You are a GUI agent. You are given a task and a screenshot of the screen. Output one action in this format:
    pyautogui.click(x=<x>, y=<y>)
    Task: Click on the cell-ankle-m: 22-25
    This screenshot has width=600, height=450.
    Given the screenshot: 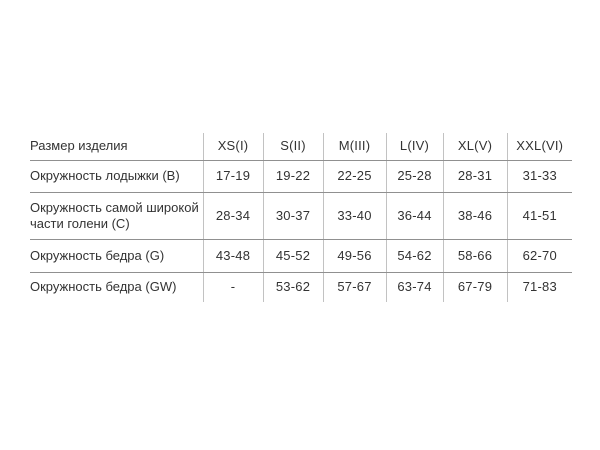 What is the action you would take?
    pyautogui.click(x=354, y=176)
    